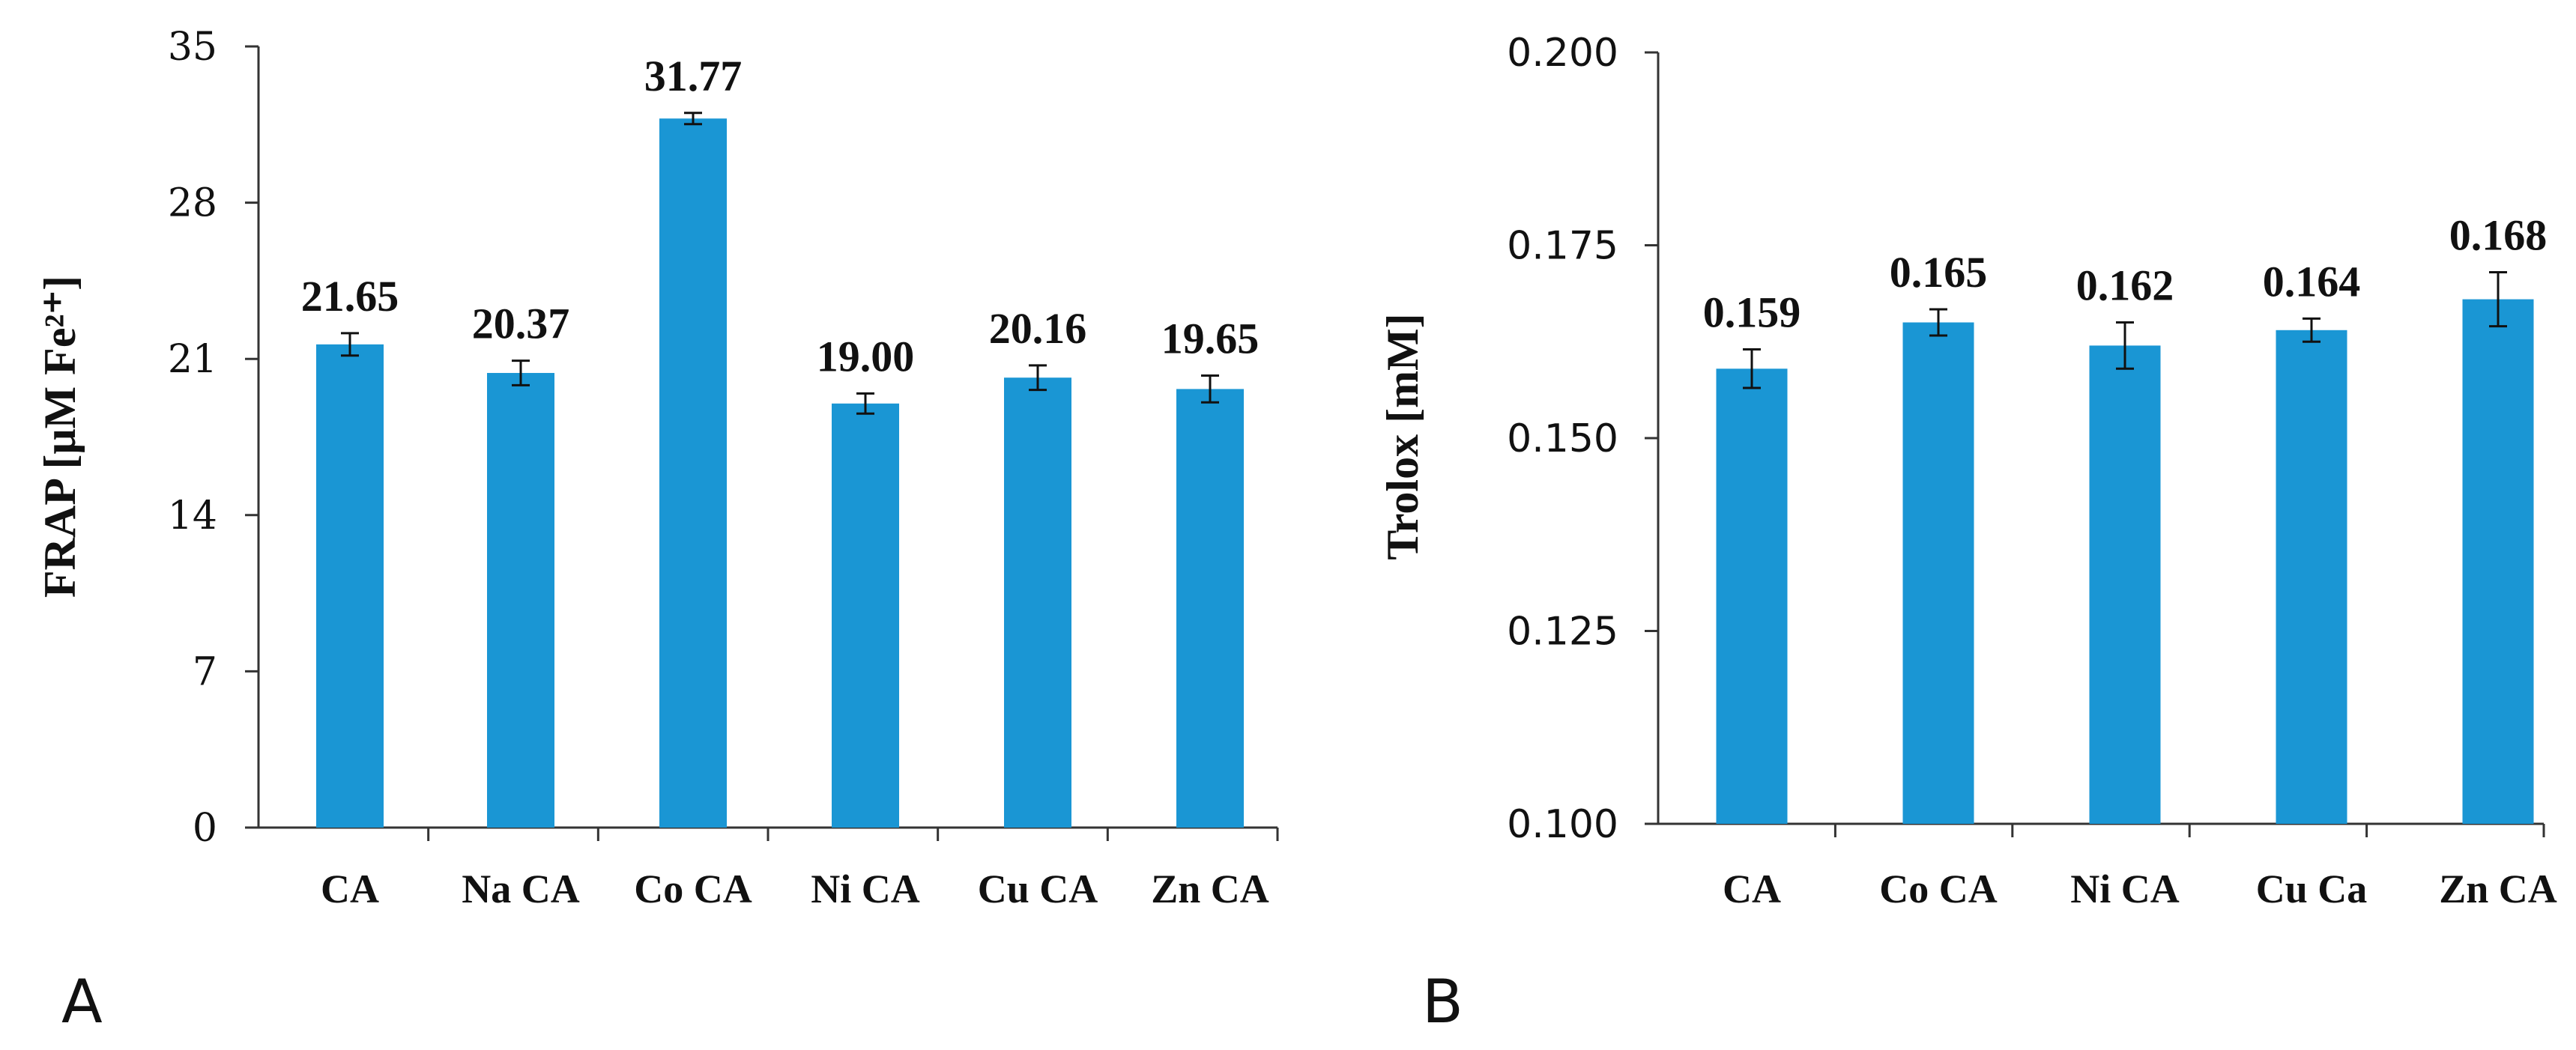 The image size is (2576, 1050). What do you see at coordinates (693, 76) in the screenshot?
I see `data-label: 31.77` at bounding box center [693, 76].